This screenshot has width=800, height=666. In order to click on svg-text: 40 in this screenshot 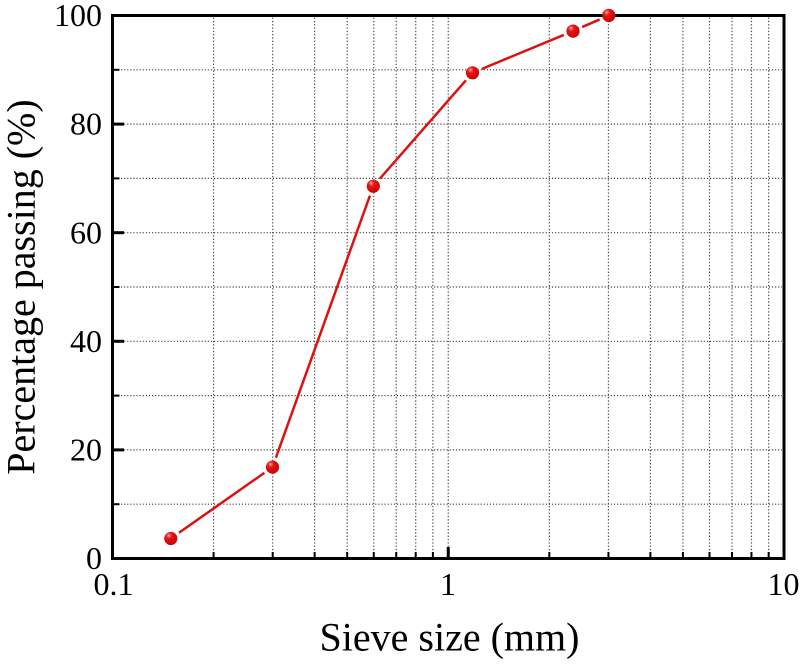, I will do `click(86, 341)`.